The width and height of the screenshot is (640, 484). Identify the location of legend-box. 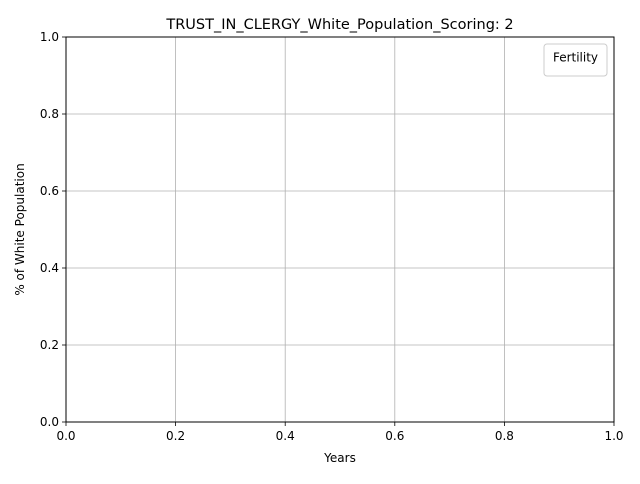
(575, 60).